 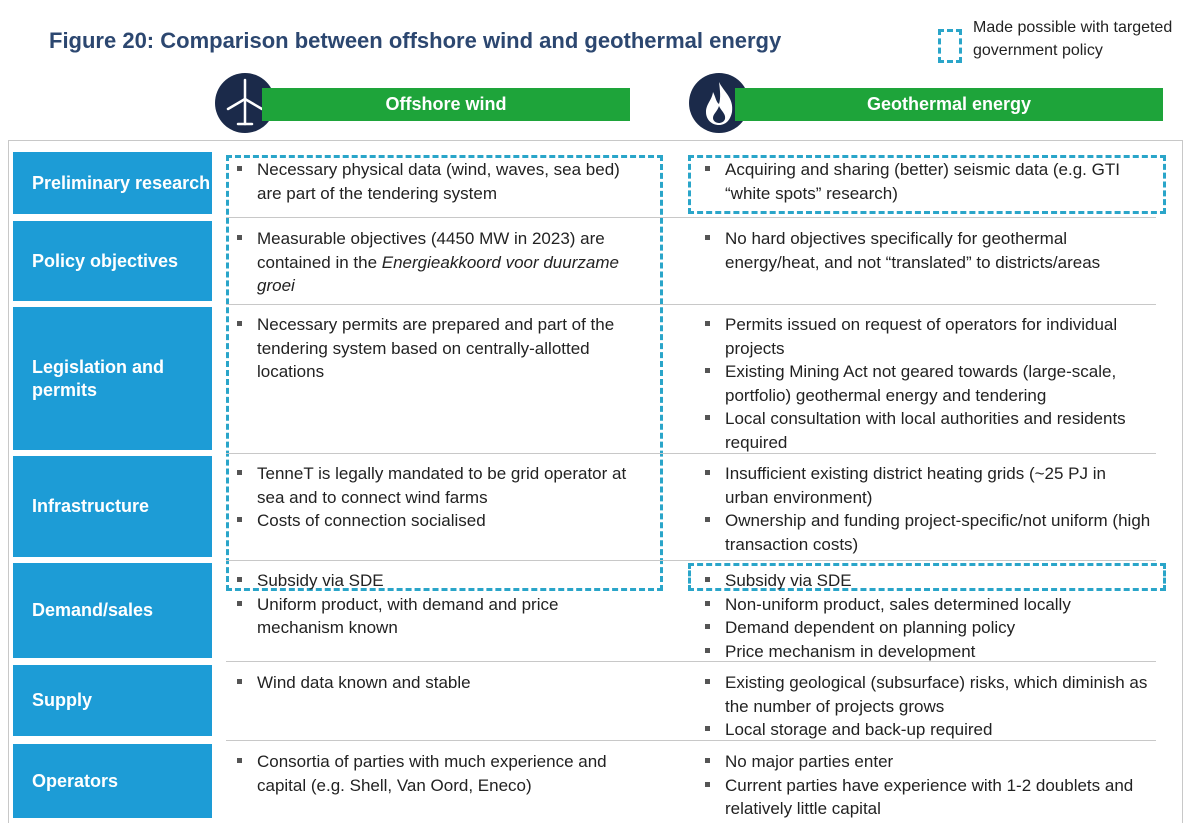 What do you see at coordinates (719, 103) in the screenshot?
I see `geothermal-icon` at bounding box center [719, 103].